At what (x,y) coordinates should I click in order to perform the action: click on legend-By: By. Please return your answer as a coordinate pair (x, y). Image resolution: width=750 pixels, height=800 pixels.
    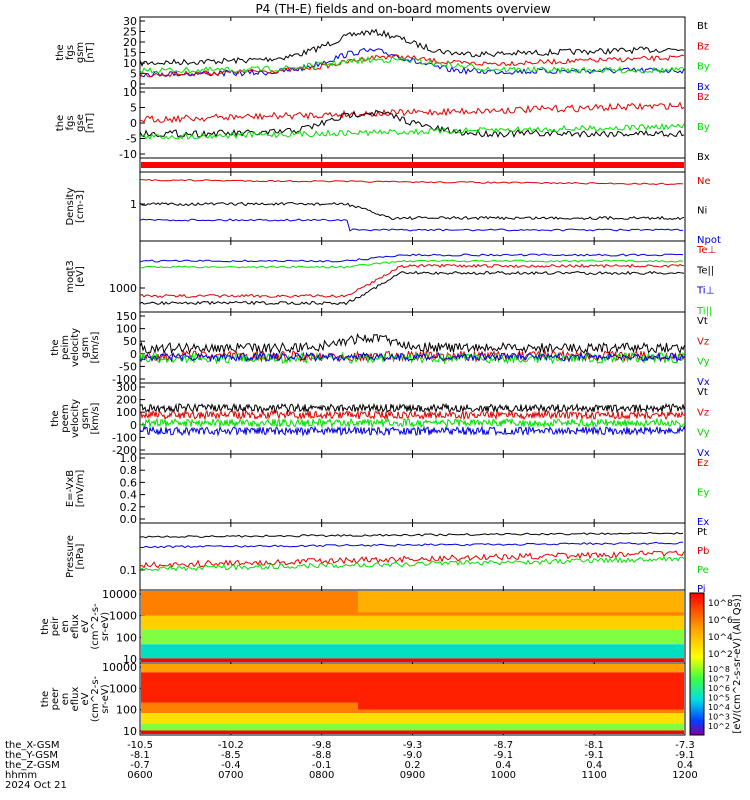
    Looking at the image, I should click on (703, 127).